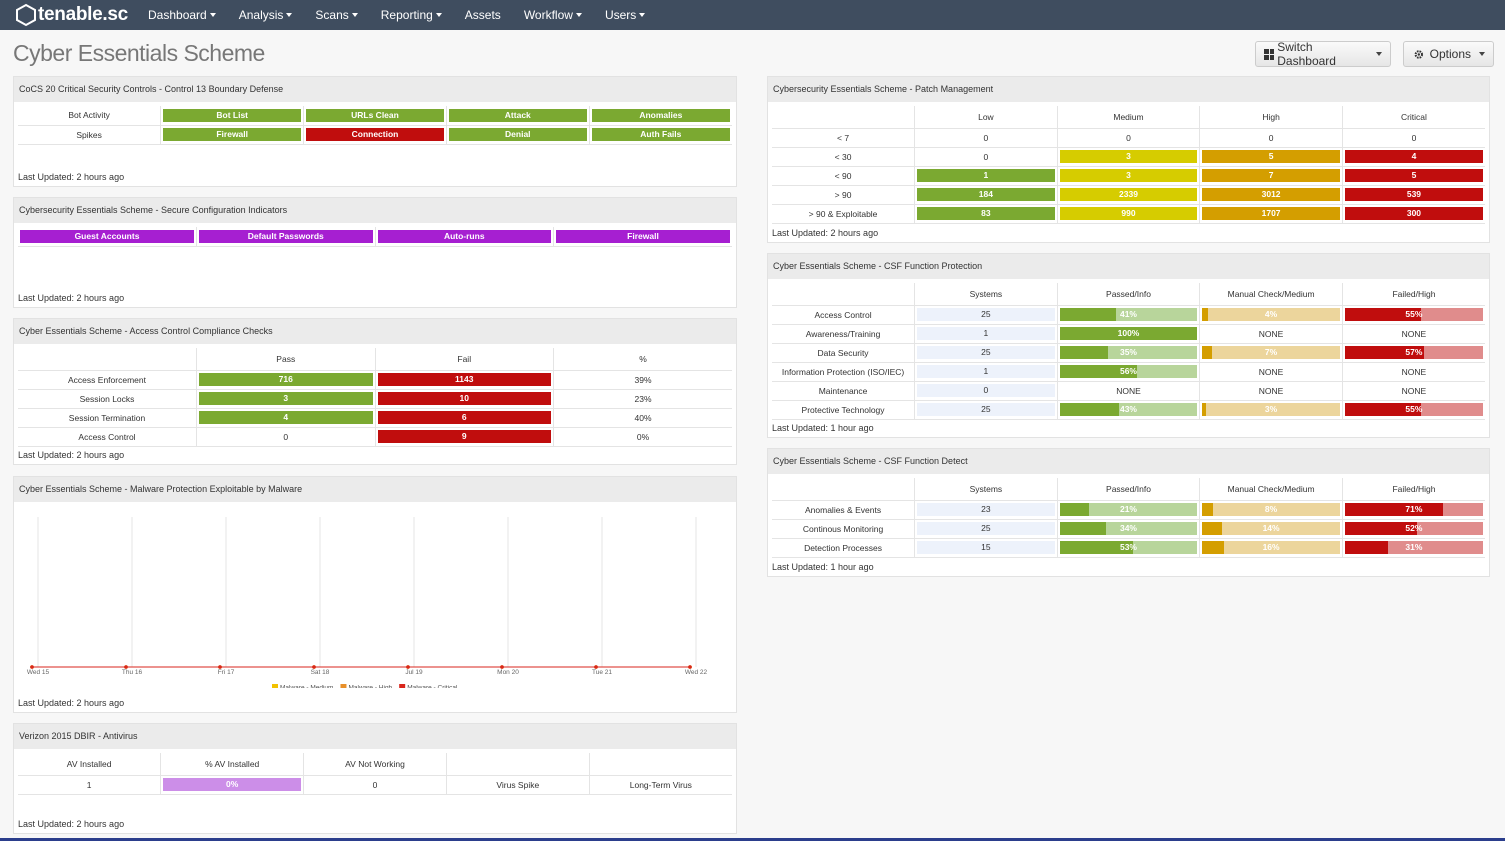  Describe the element at coordinates (1271, 214) in the screenshot. I see `cell: 1707` at that location.